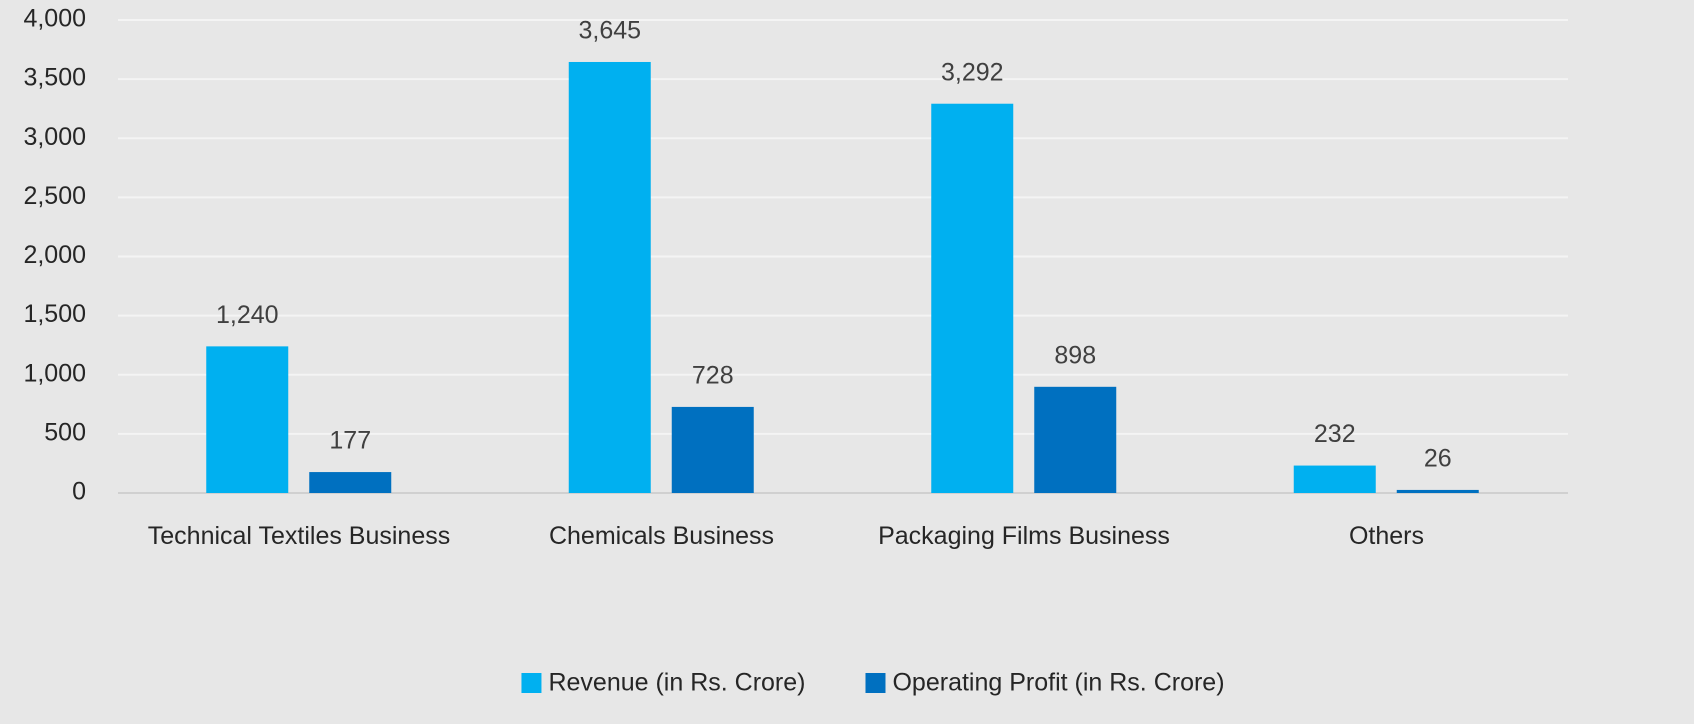 This screenshot has height=724, width=1694. I want to click on data-label: 3,645, so click(609, 31).